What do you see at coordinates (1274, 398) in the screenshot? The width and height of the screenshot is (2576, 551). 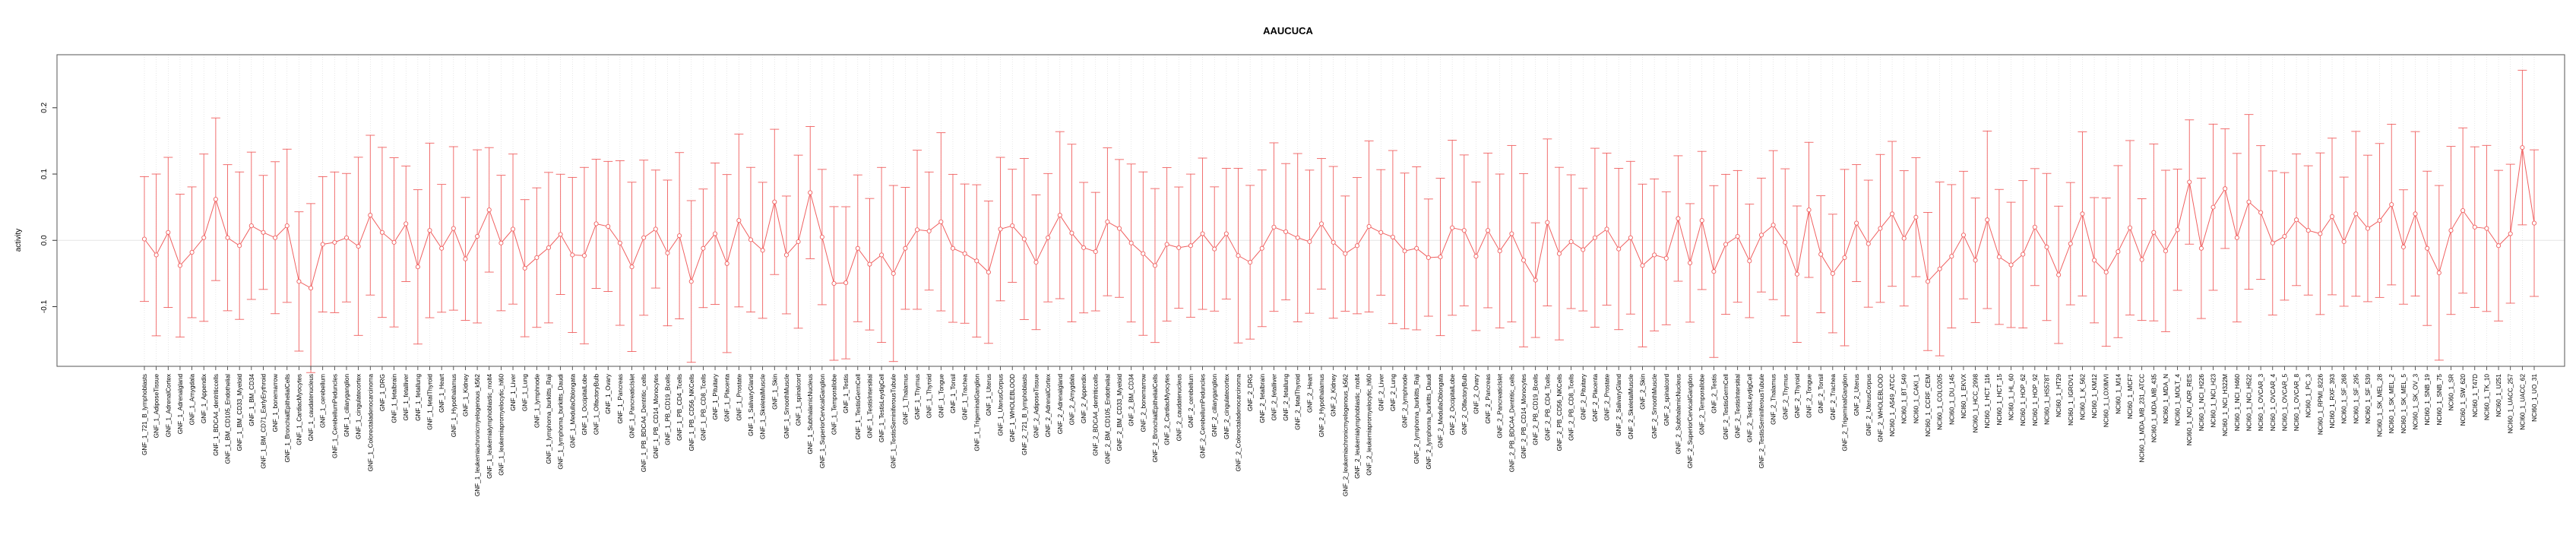 I see `x-tick-label: GNF_2_fetalliver` at bounding box center [1274, 398].